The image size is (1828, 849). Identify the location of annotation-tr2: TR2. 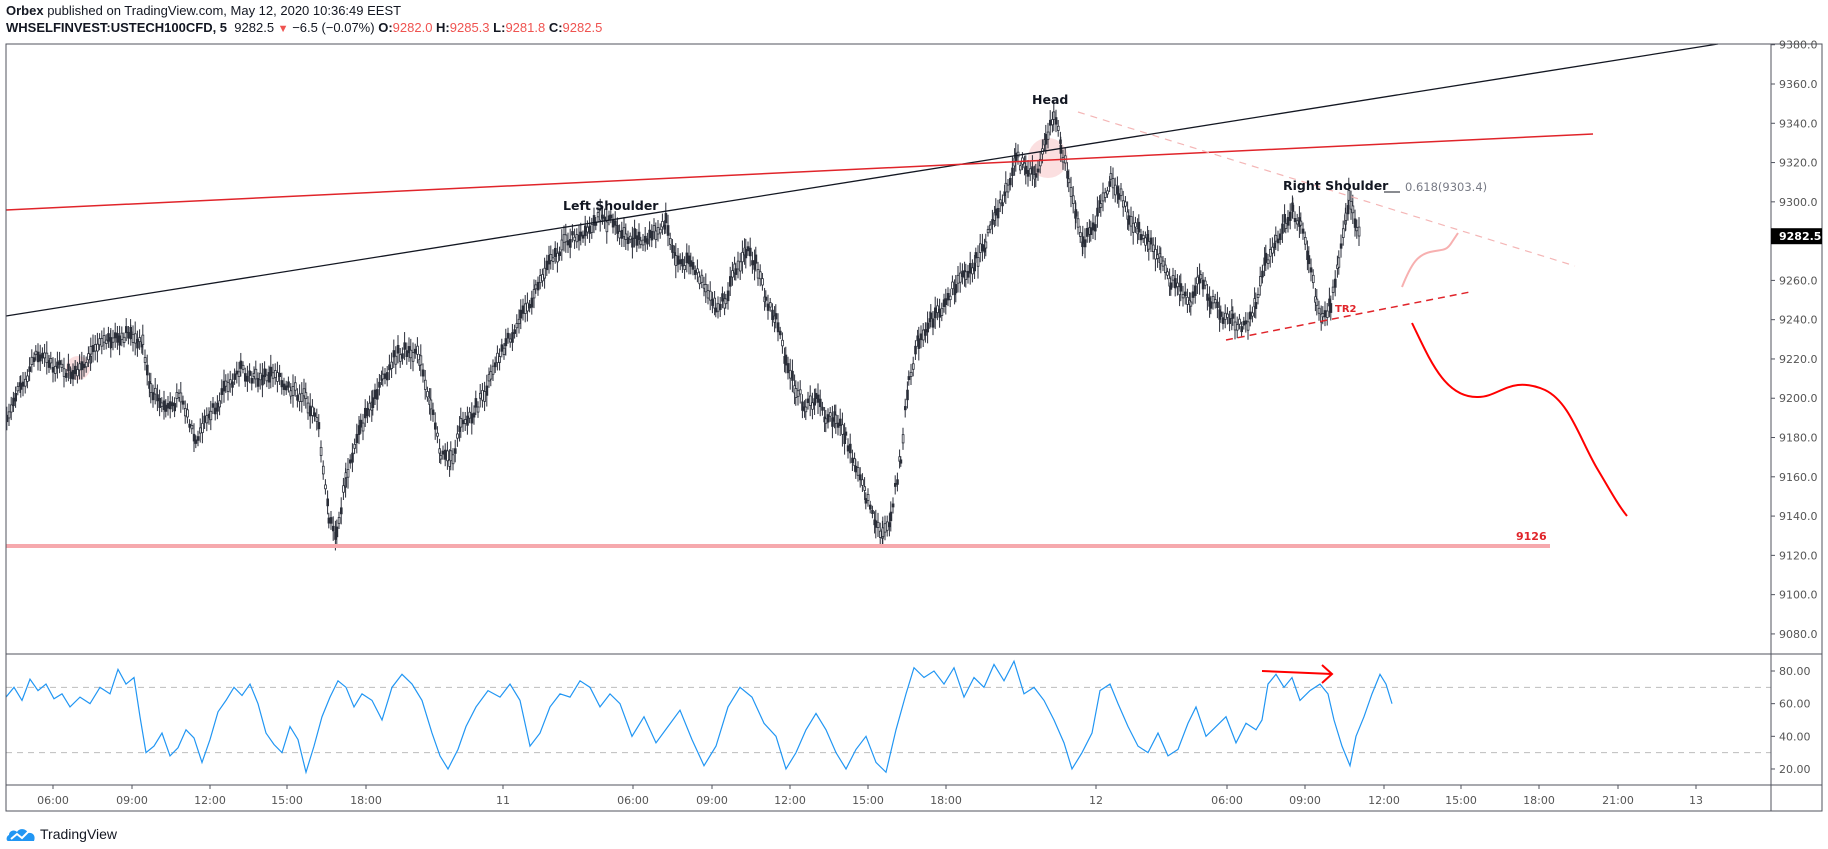
(1346, 309).